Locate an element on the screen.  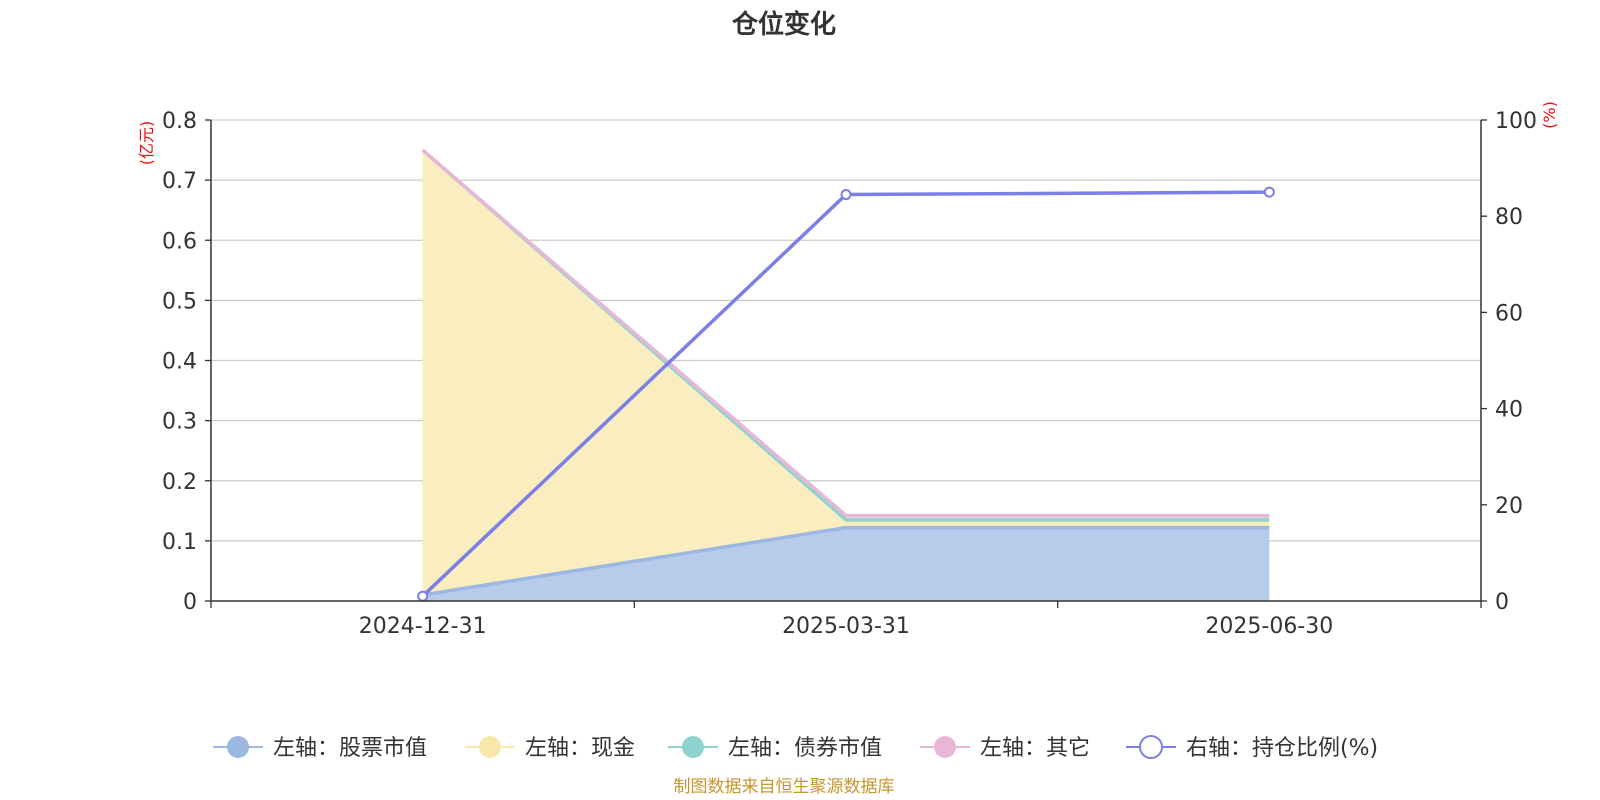
left-tick-label: 0 is located at coordinates (190, 602).